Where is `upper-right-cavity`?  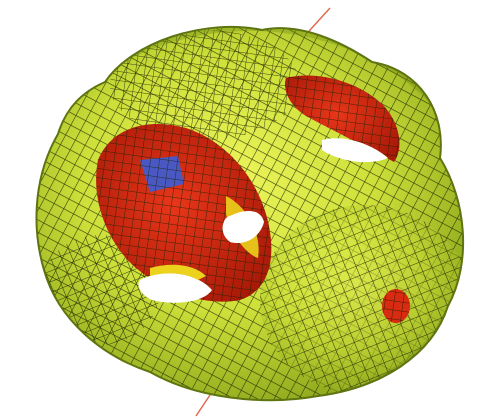 upper-right-cavity is located at coordinates (342, 119).